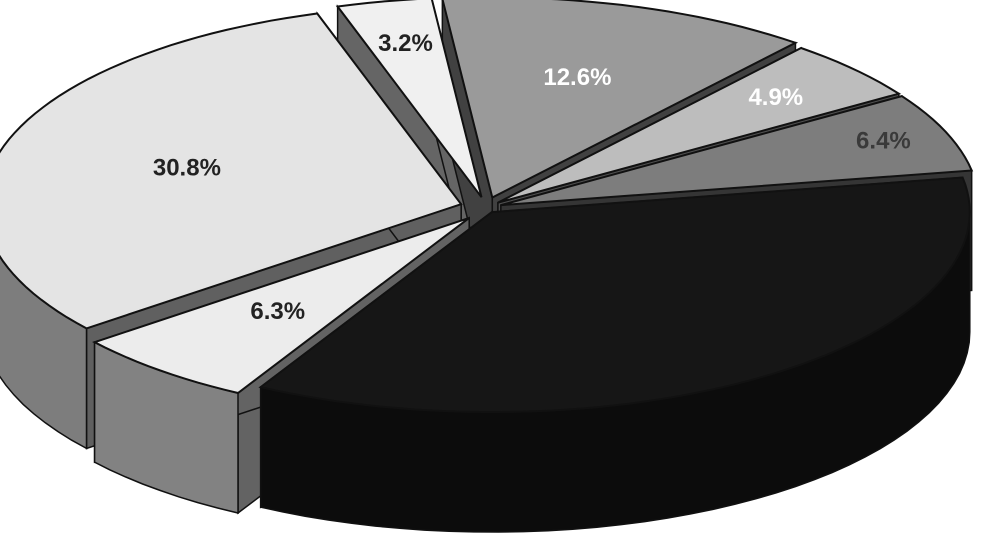 This screenshot has height=537, width=996. Describe the element at coordinates (405, 43) in the screenshot. I see `pie-slice-label: 3.2%` at that location.